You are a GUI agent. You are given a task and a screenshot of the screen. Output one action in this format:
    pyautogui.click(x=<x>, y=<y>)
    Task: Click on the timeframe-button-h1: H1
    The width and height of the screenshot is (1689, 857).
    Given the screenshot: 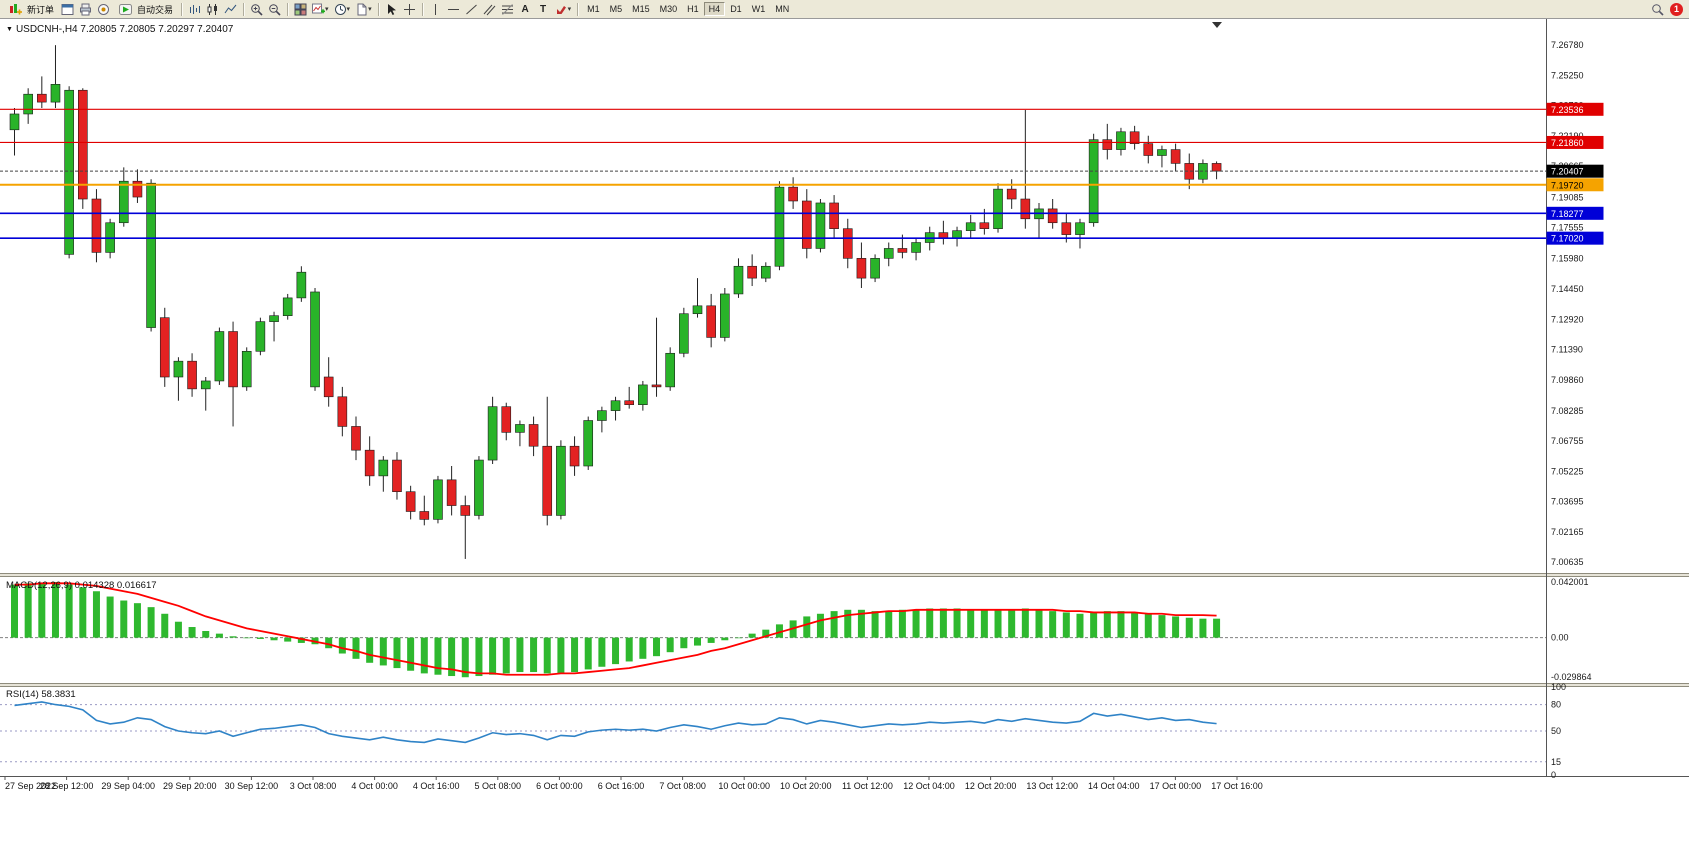 What is the action you would take?
    pyautogui.click(x=693, y=9)
    